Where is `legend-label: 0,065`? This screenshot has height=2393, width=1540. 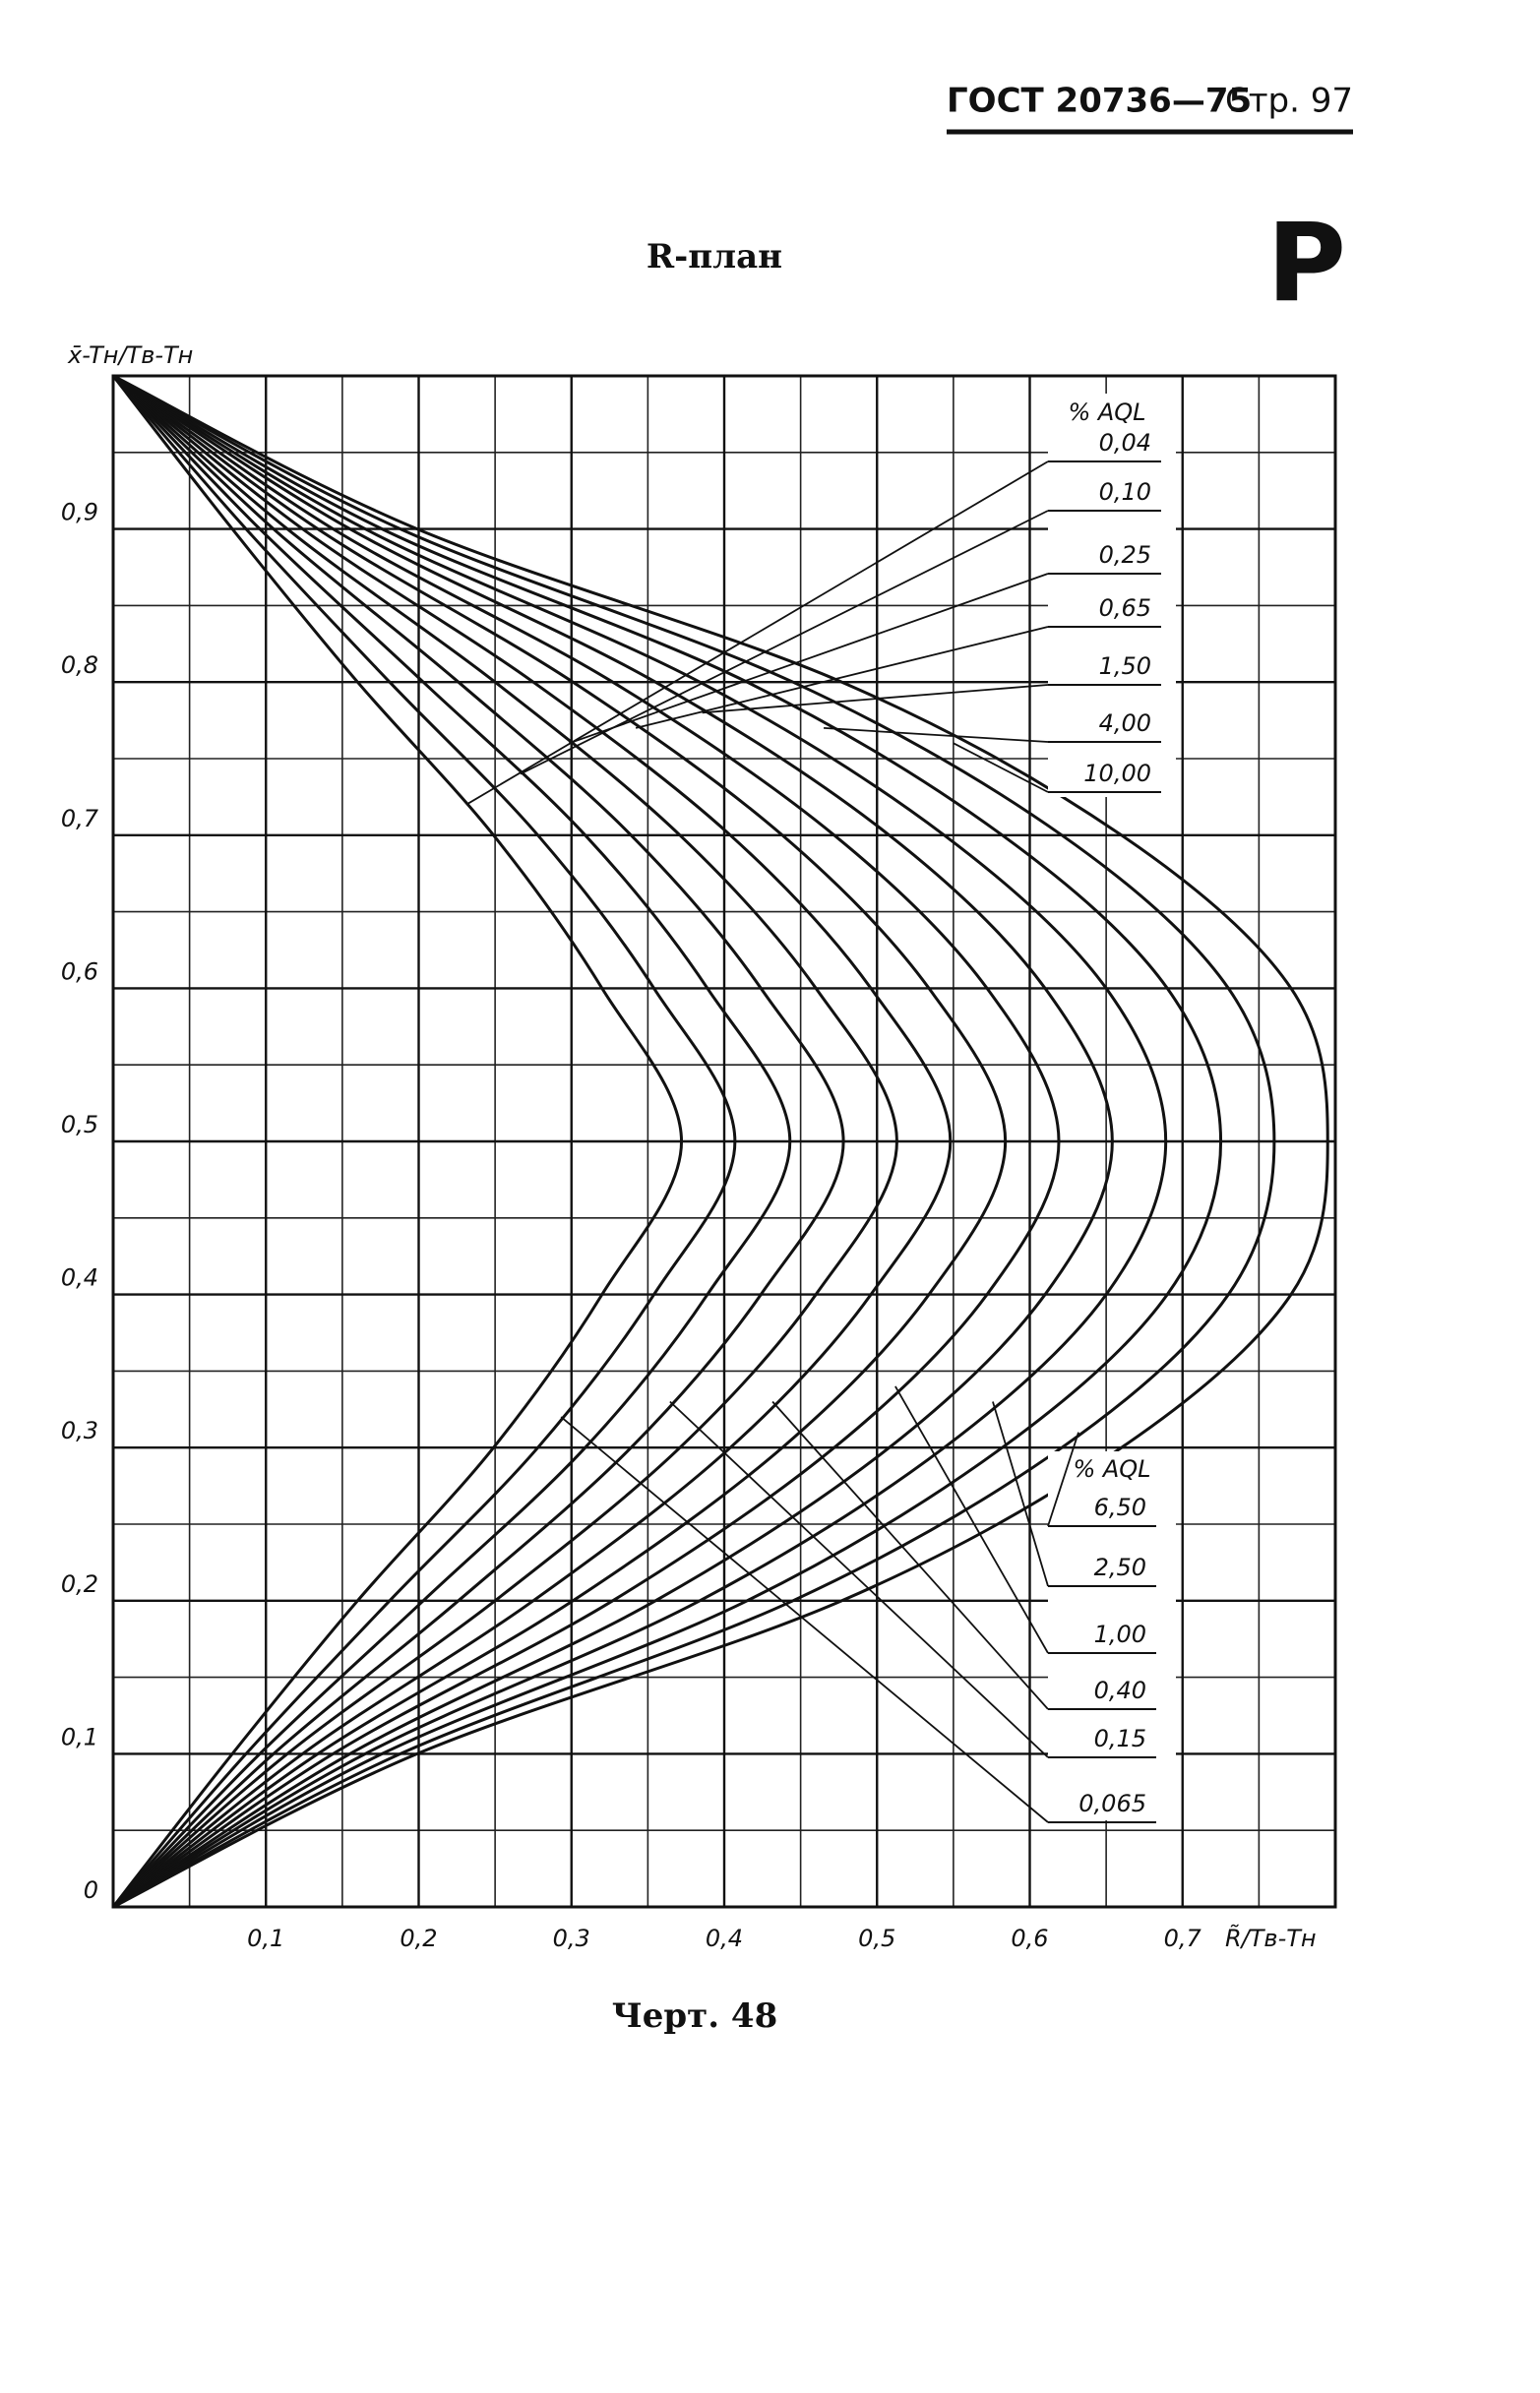 legend-label: 0,065 is located at coordinates (1112, 1803).